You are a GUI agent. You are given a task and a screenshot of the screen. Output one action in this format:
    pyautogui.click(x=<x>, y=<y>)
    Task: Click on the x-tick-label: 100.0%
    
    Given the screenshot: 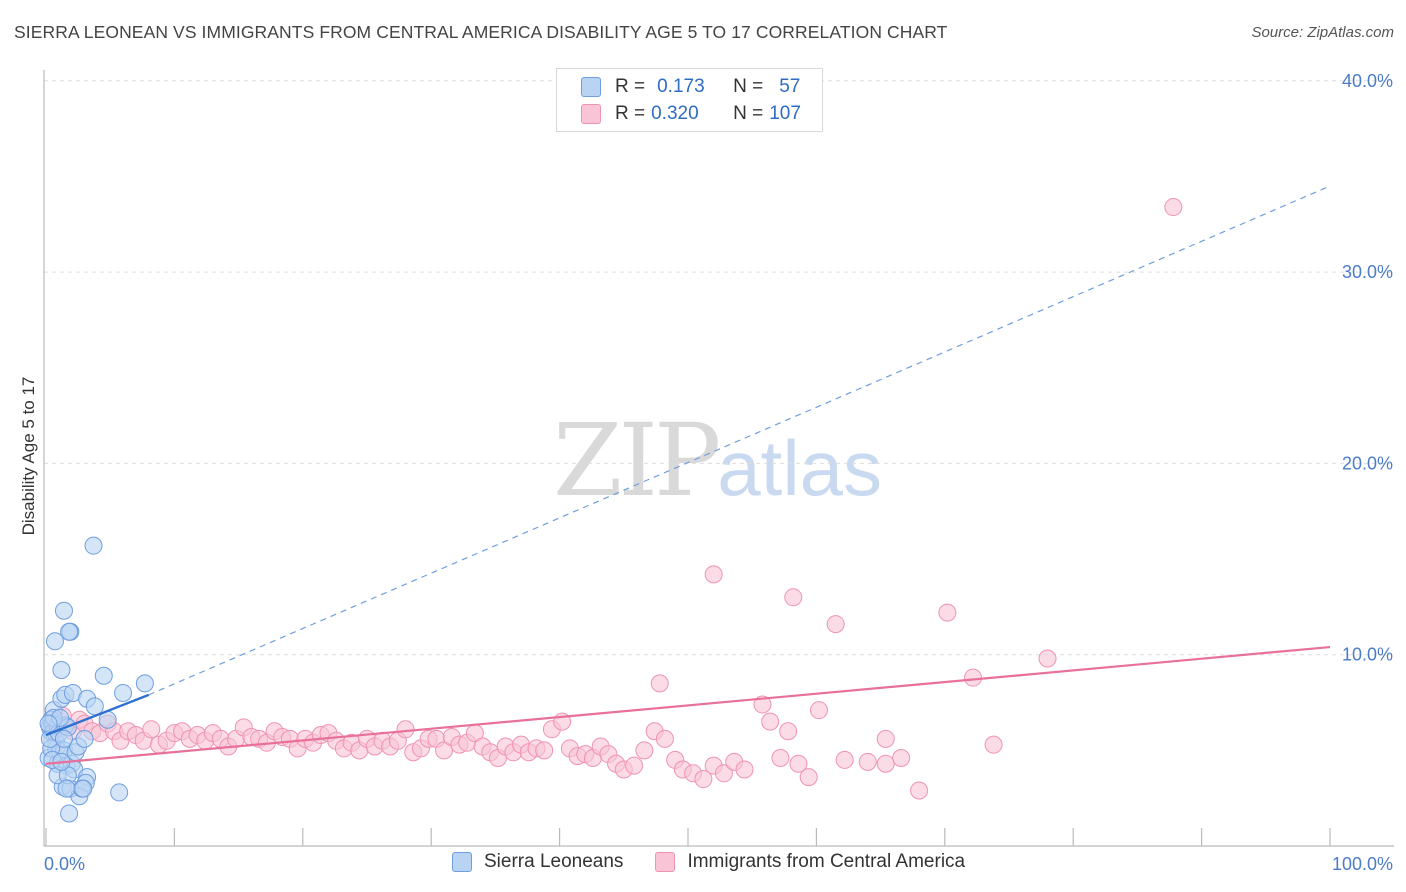 What is the action you would take?
    pyautogui.click(x=1362, y=864)
    